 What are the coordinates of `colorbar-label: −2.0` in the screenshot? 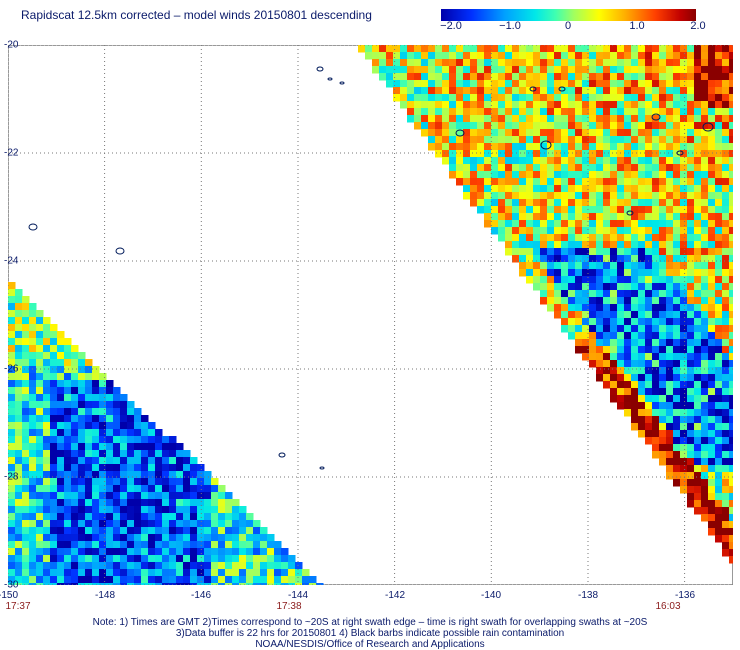 It's located at (451, 26).